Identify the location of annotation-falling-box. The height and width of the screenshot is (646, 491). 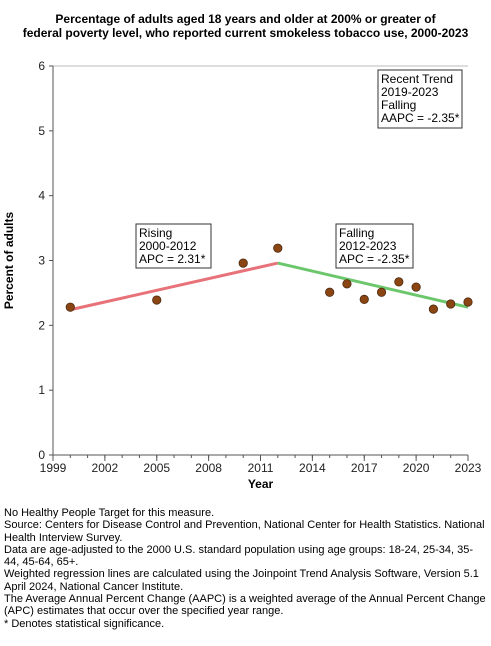
(374, 246).